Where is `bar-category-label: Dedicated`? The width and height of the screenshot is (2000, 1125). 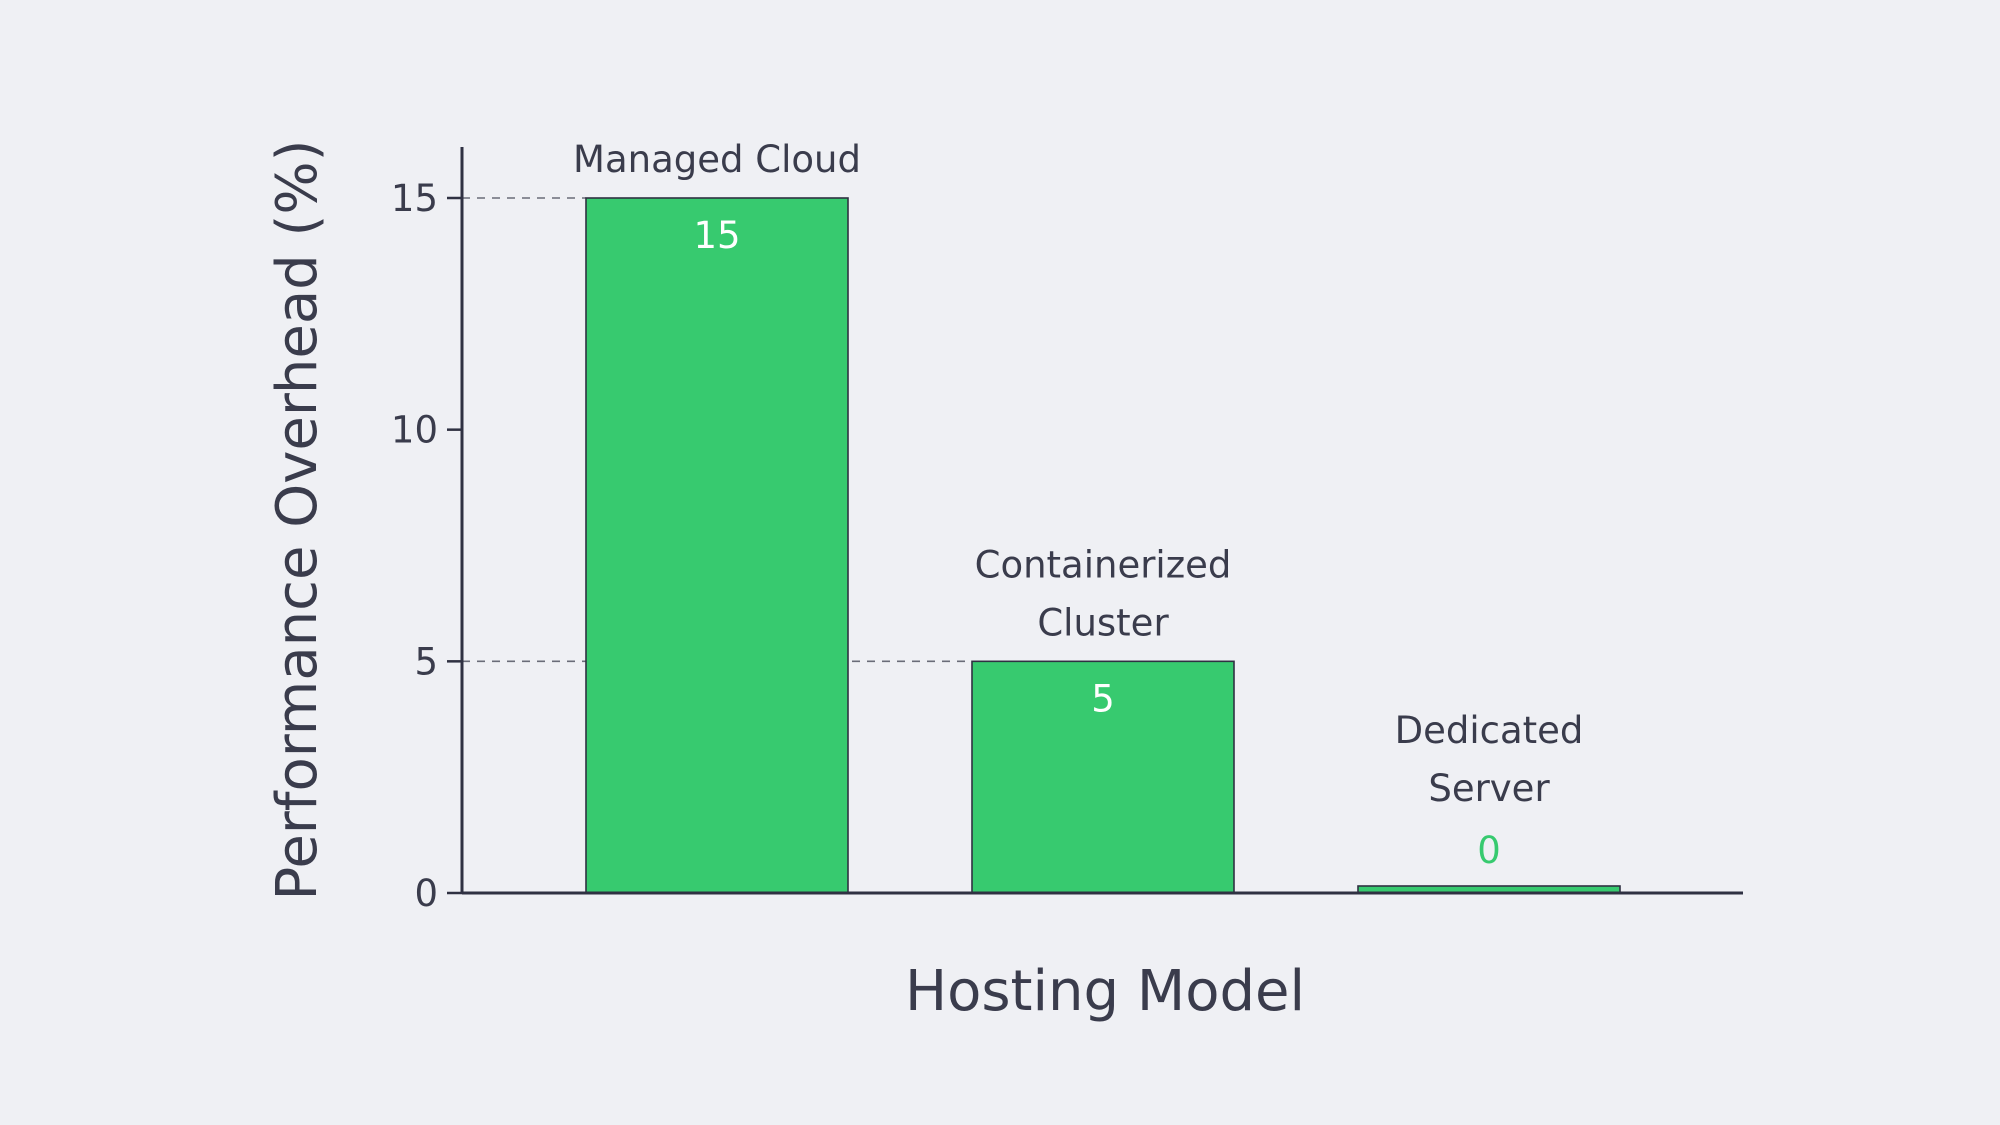 bar-category-label: Dedicated is located at coordinates (1489, 730).